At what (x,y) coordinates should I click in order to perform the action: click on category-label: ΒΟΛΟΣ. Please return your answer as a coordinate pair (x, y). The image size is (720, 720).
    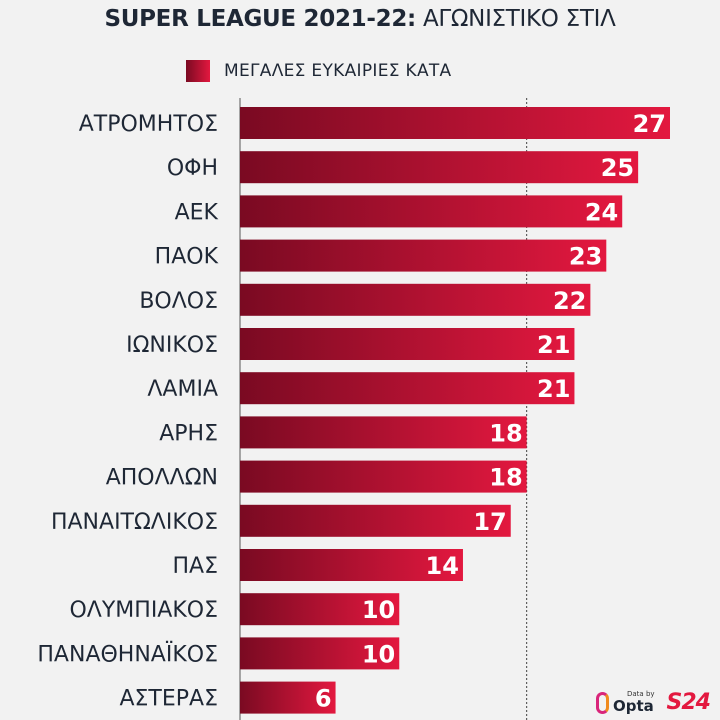
    Looking at the image, I should click on (178, 301).